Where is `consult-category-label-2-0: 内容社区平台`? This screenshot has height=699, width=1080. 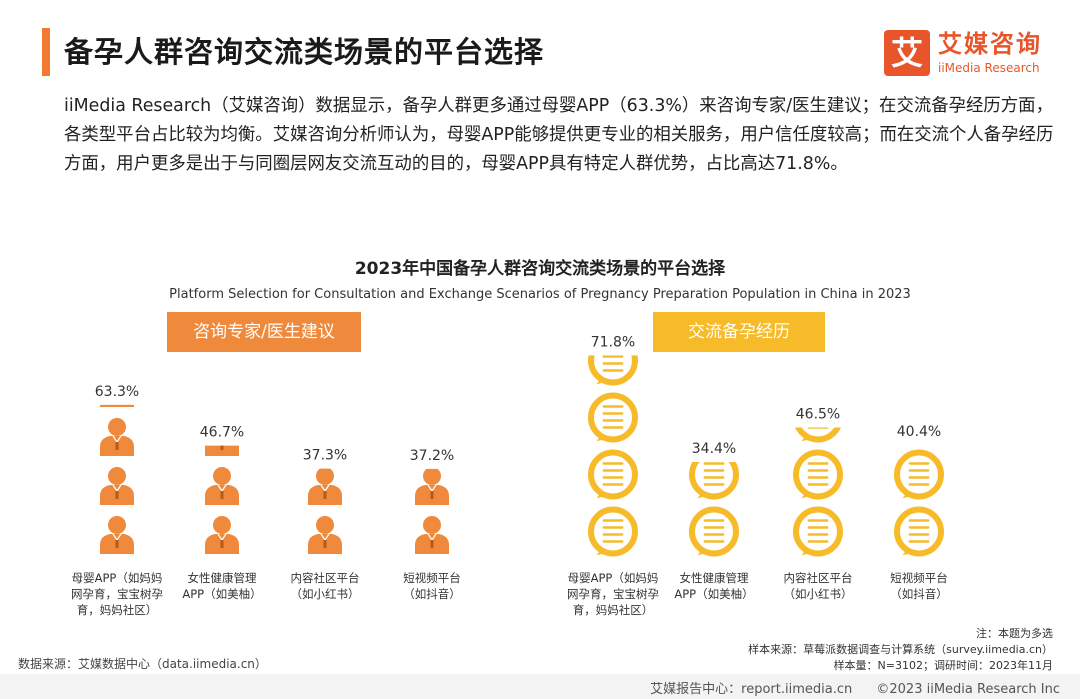
consult-category-label-2-0: 内容社区平台 is located at coordinates (325, 578).